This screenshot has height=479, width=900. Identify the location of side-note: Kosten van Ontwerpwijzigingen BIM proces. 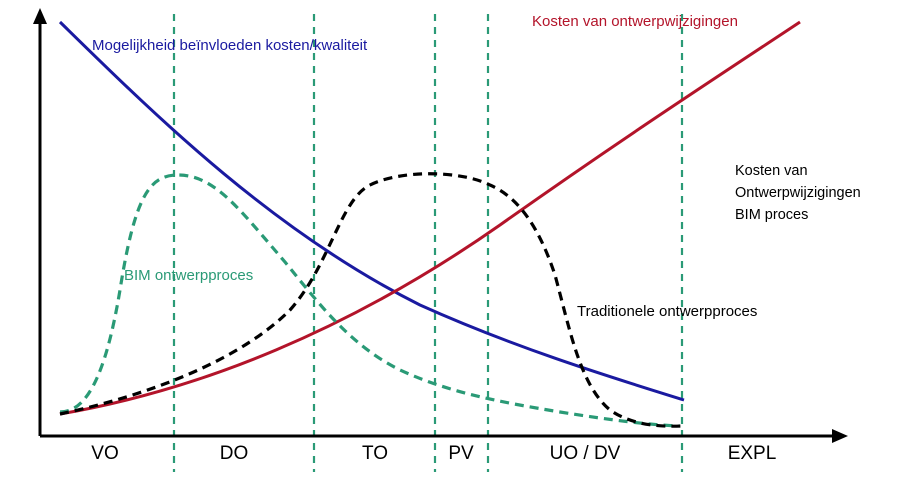
(798, 193).